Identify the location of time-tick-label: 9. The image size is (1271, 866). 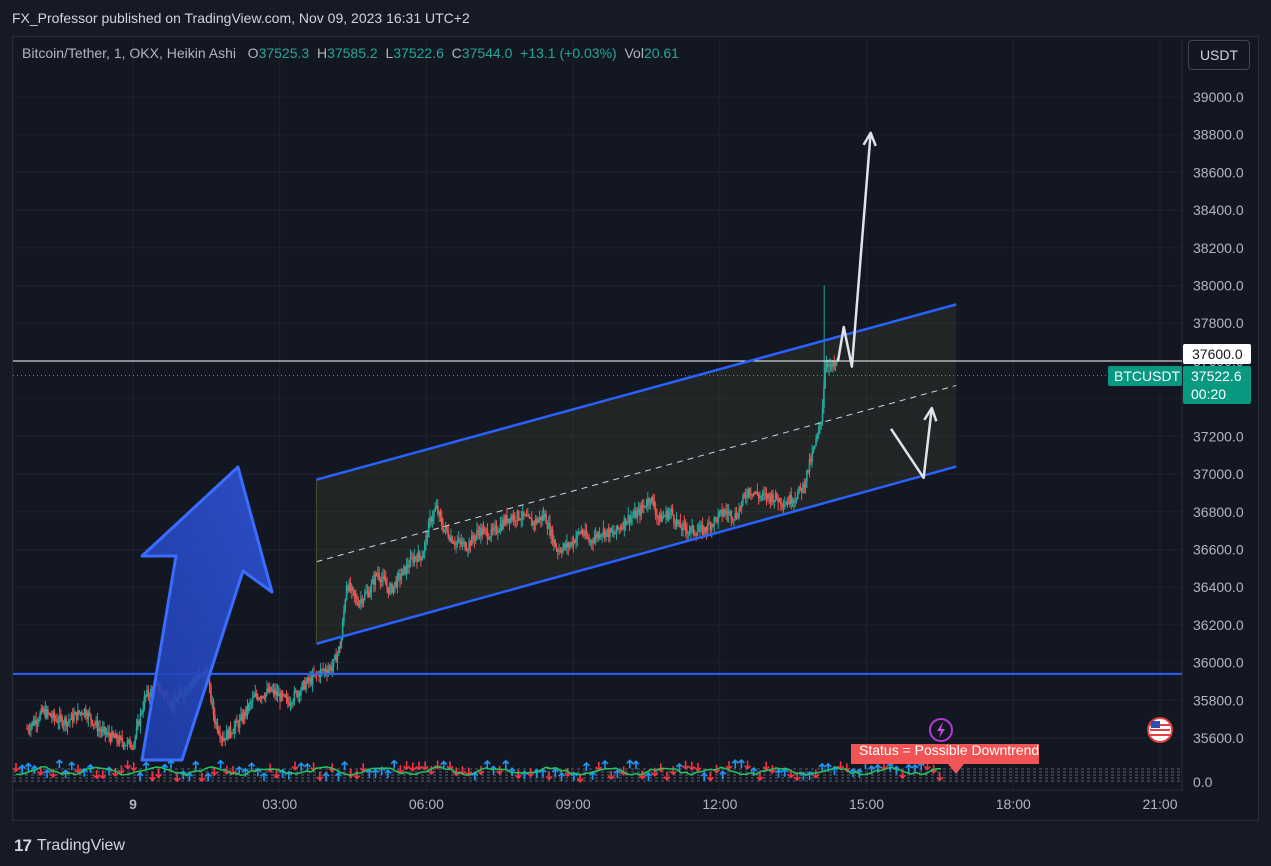
(133, 804).